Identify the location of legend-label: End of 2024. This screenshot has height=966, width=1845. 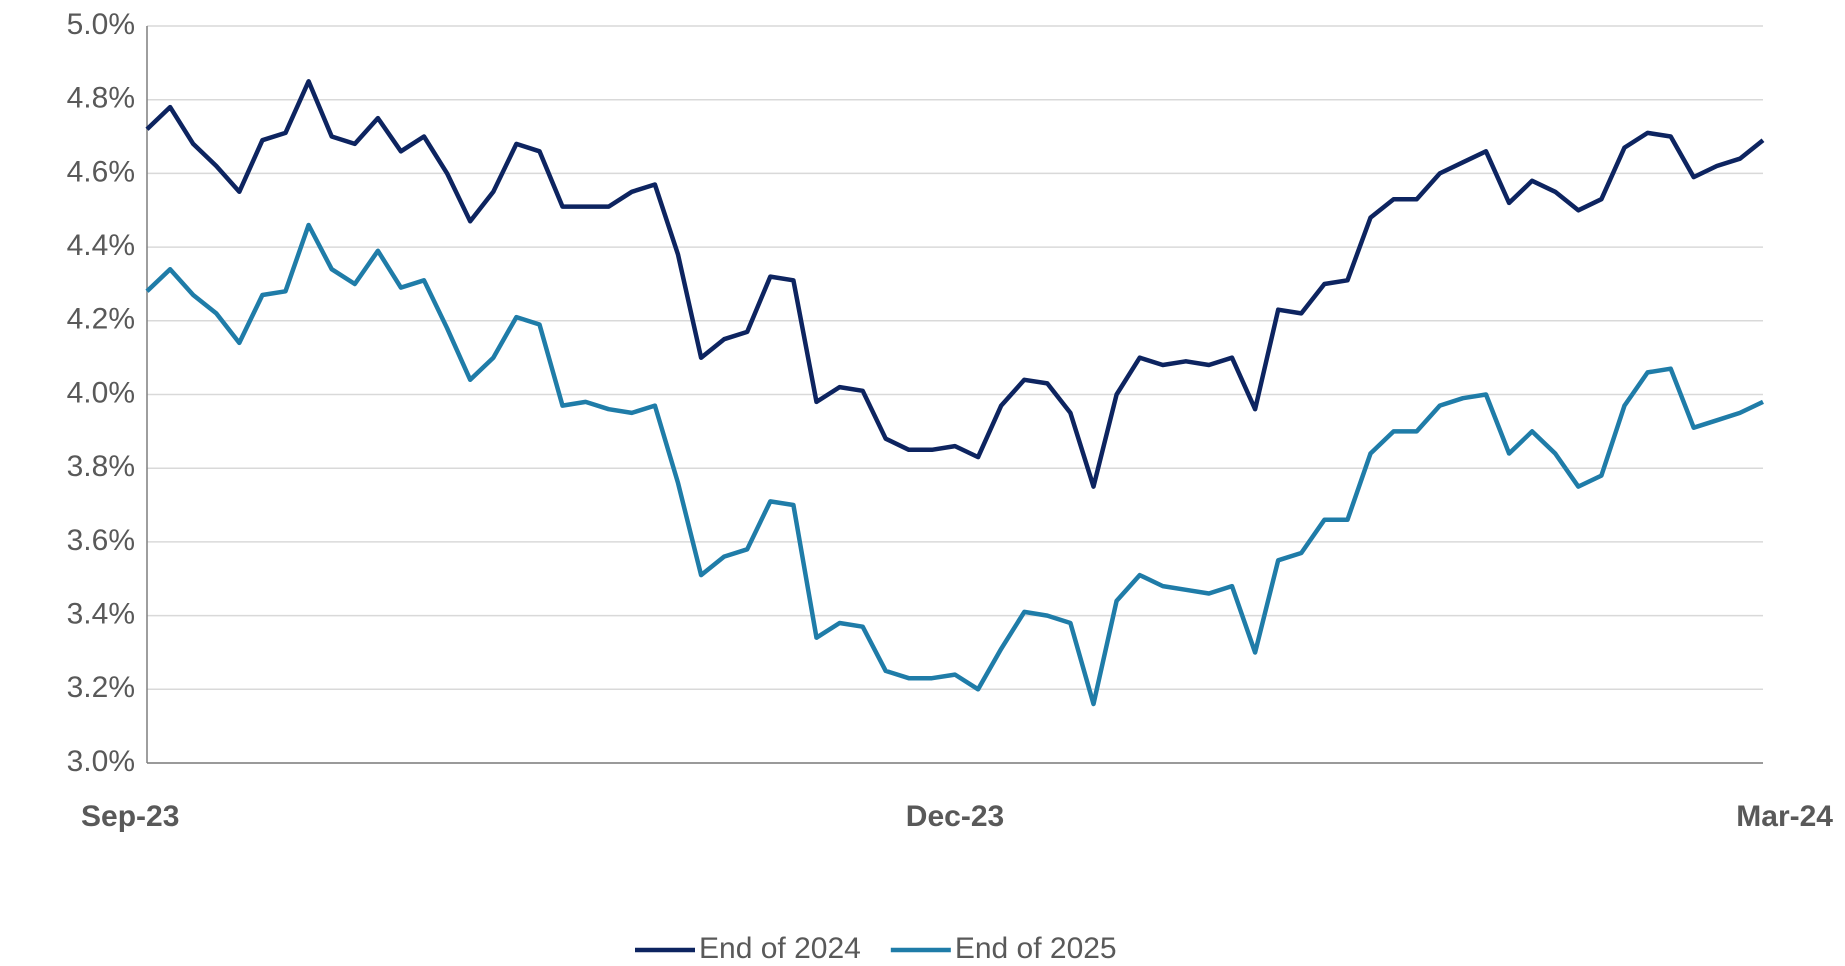
(780, 948).